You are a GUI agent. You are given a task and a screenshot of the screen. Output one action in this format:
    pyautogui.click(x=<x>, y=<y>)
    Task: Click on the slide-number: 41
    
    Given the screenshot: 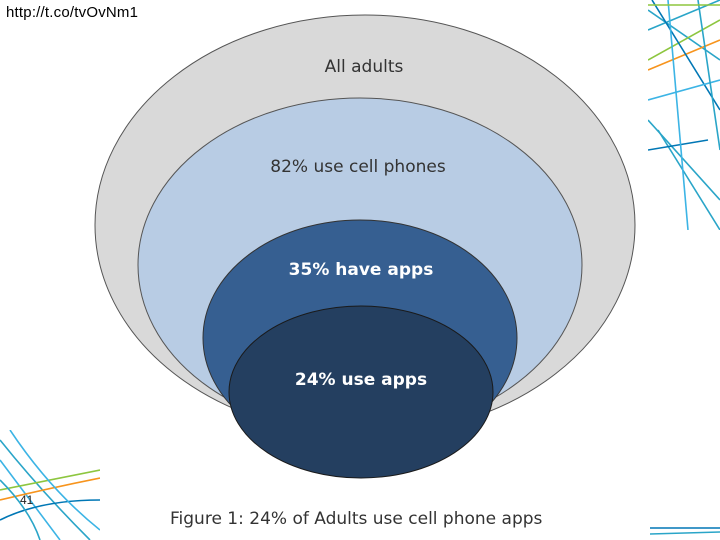 What is the action you would take?
    pyautogui.click(x=27, y=500)
    